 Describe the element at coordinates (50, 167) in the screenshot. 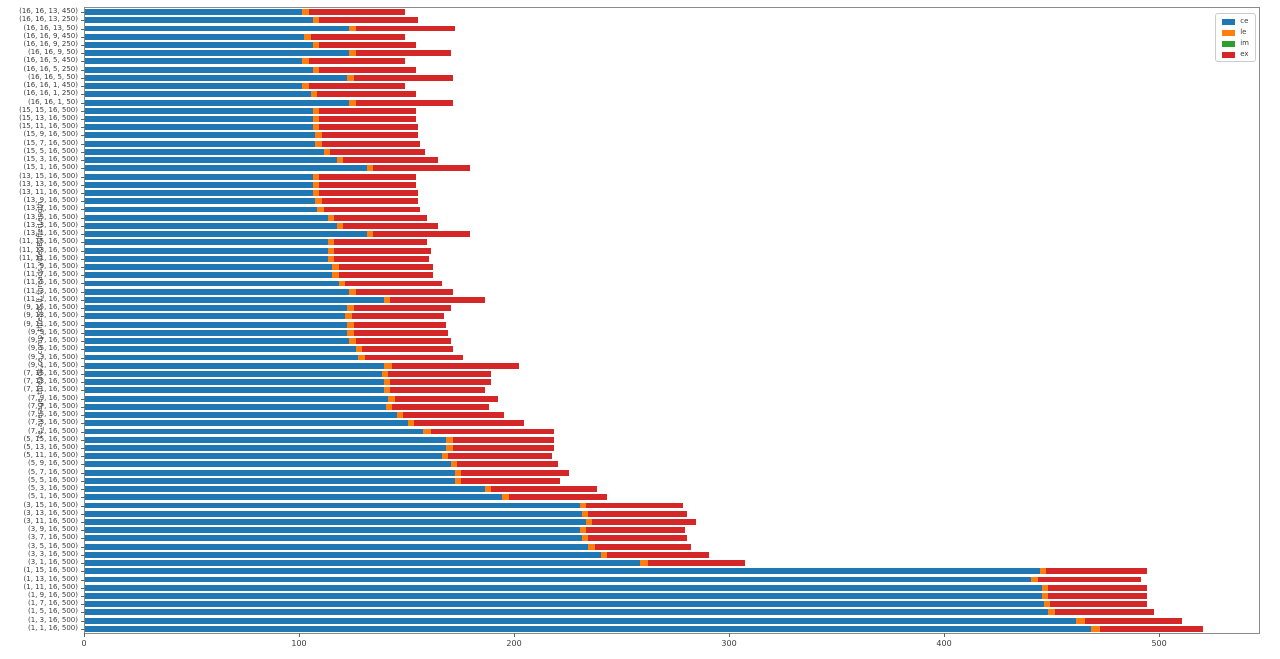

I see `y-tick-label: (15, 1, 16, 500)` at that location.